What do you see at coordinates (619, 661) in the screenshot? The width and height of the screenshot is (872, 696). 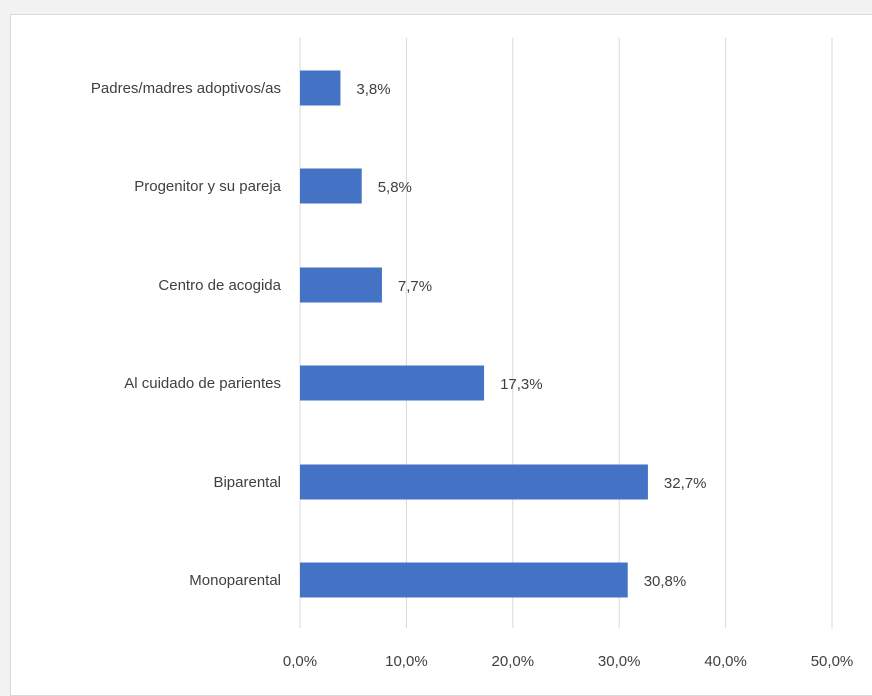 I see `x-tick-label: 30,0%` at bounding box center [619, 661].